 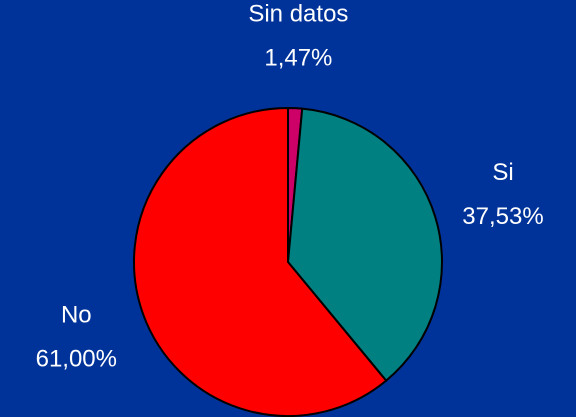 I want to click on slice-value-label: 1,47%, so click(x=298, y=58).